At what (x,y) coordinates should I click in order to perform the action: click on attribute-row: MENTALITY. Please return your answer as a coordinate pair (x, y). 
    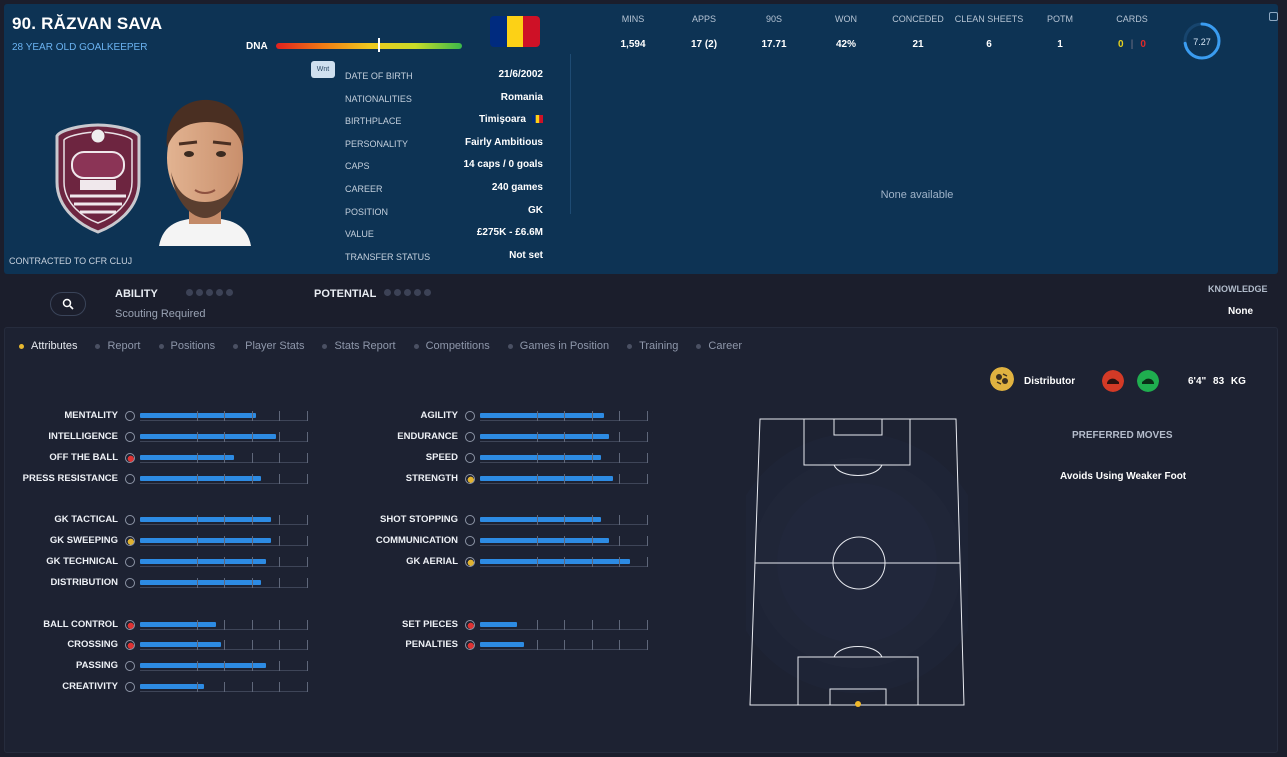
    Looking at the image, I should click on (350, 417).